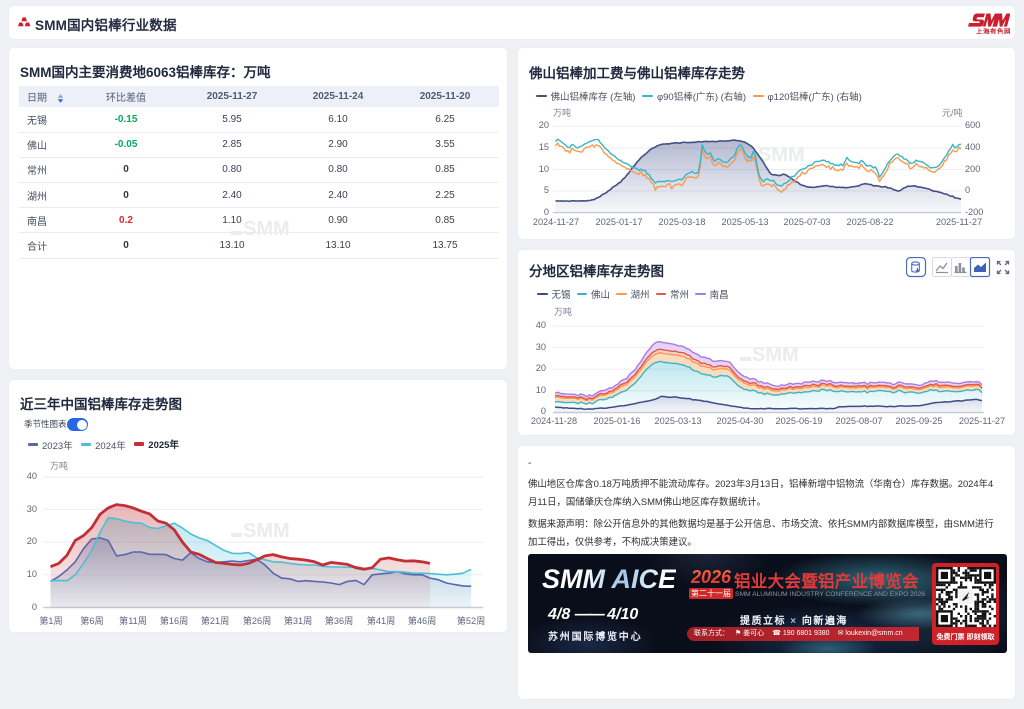 Image resolution: width=1024 pixels, height=709 pixels. Describe the element at coordinates (993, 31) in the screenshot. I see `svg-text: 上海有色网` at that location.